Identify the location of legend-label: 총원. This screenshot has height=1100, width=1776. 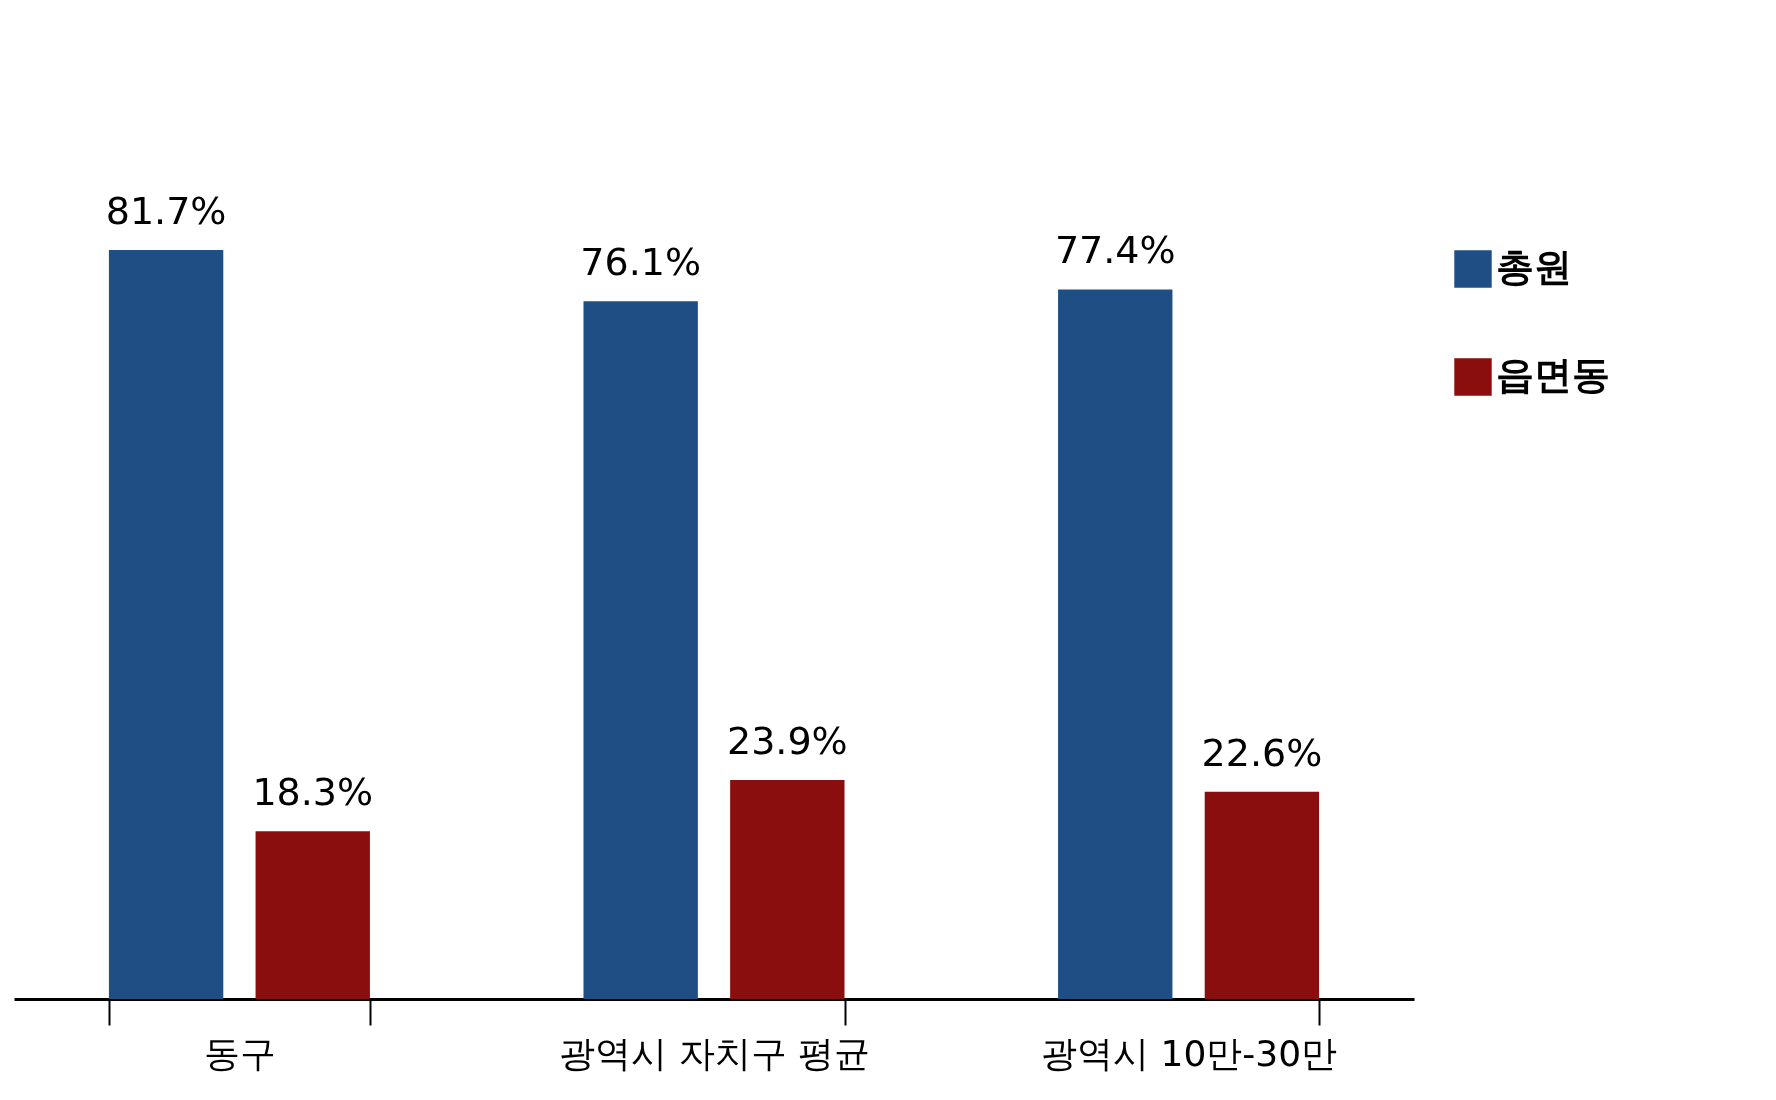
(1534, 267).